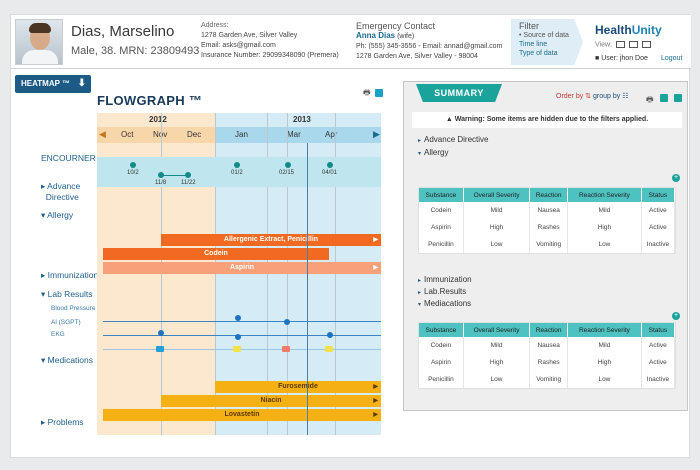 The height and width of the screenshot is (470, 700). Describe the element at coordinates (287, 274) in the screenshot. I see `gridline` at that location.